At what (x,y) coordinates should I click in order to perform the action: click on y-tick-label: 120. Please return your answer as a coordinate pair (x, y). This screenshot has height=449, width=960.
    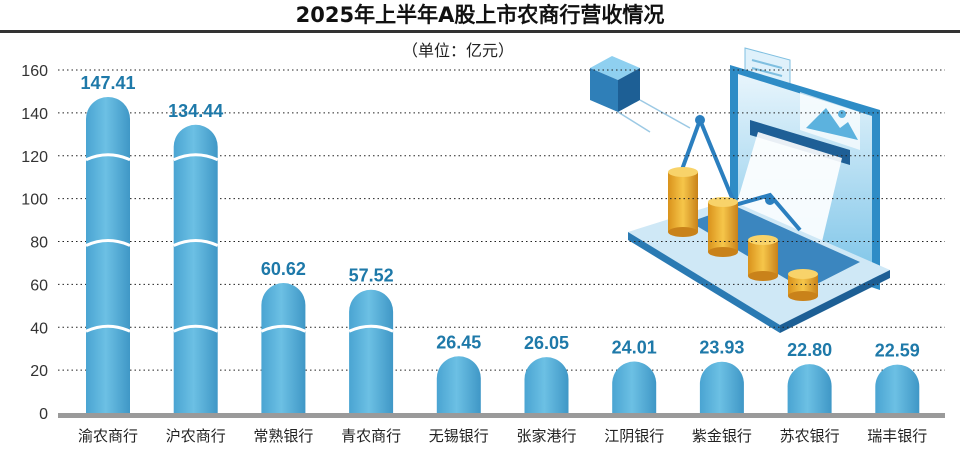
    Looking at the image, I should click on (34, 157).